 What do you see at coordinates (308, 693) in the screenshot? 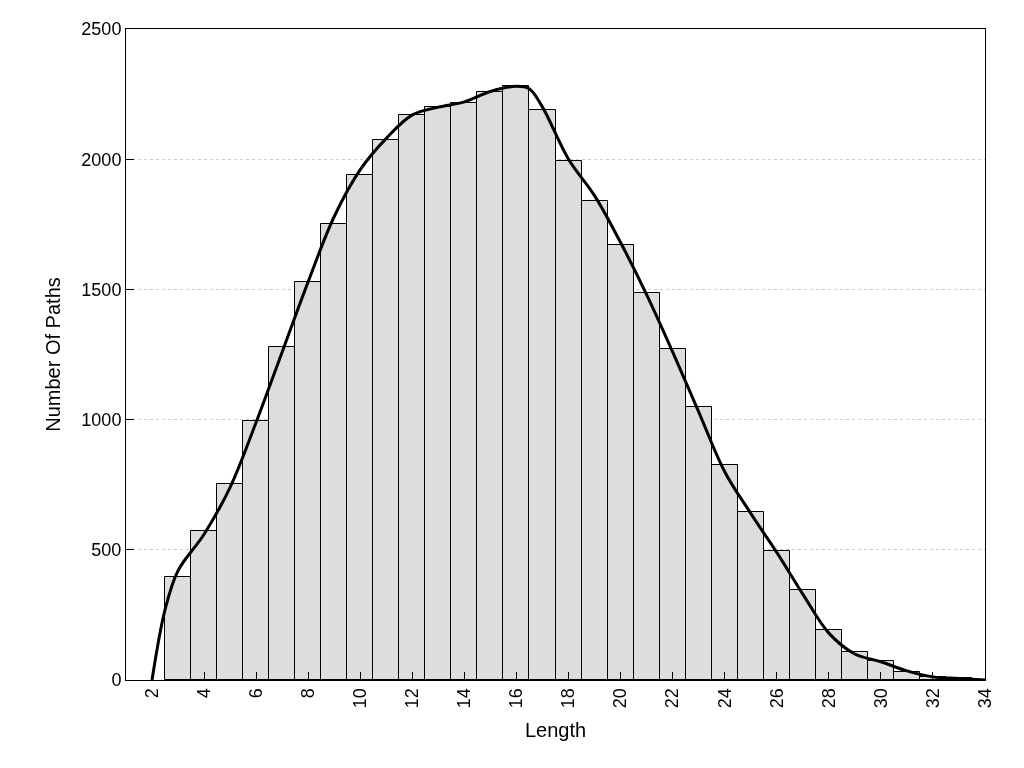
I see `x-tick-label: 8` at bounding box center [308, 693].